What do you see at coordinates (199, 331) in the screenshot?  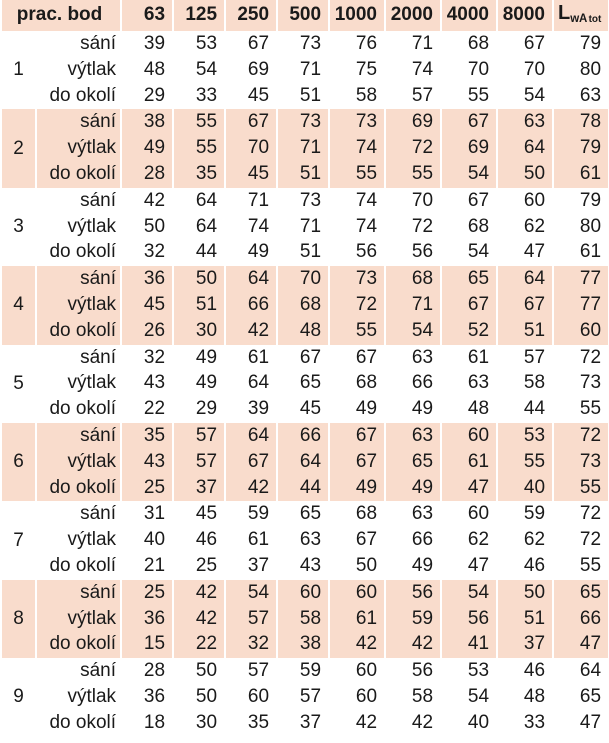 I see `value-cell: 30` at bounding box center [199, 331].